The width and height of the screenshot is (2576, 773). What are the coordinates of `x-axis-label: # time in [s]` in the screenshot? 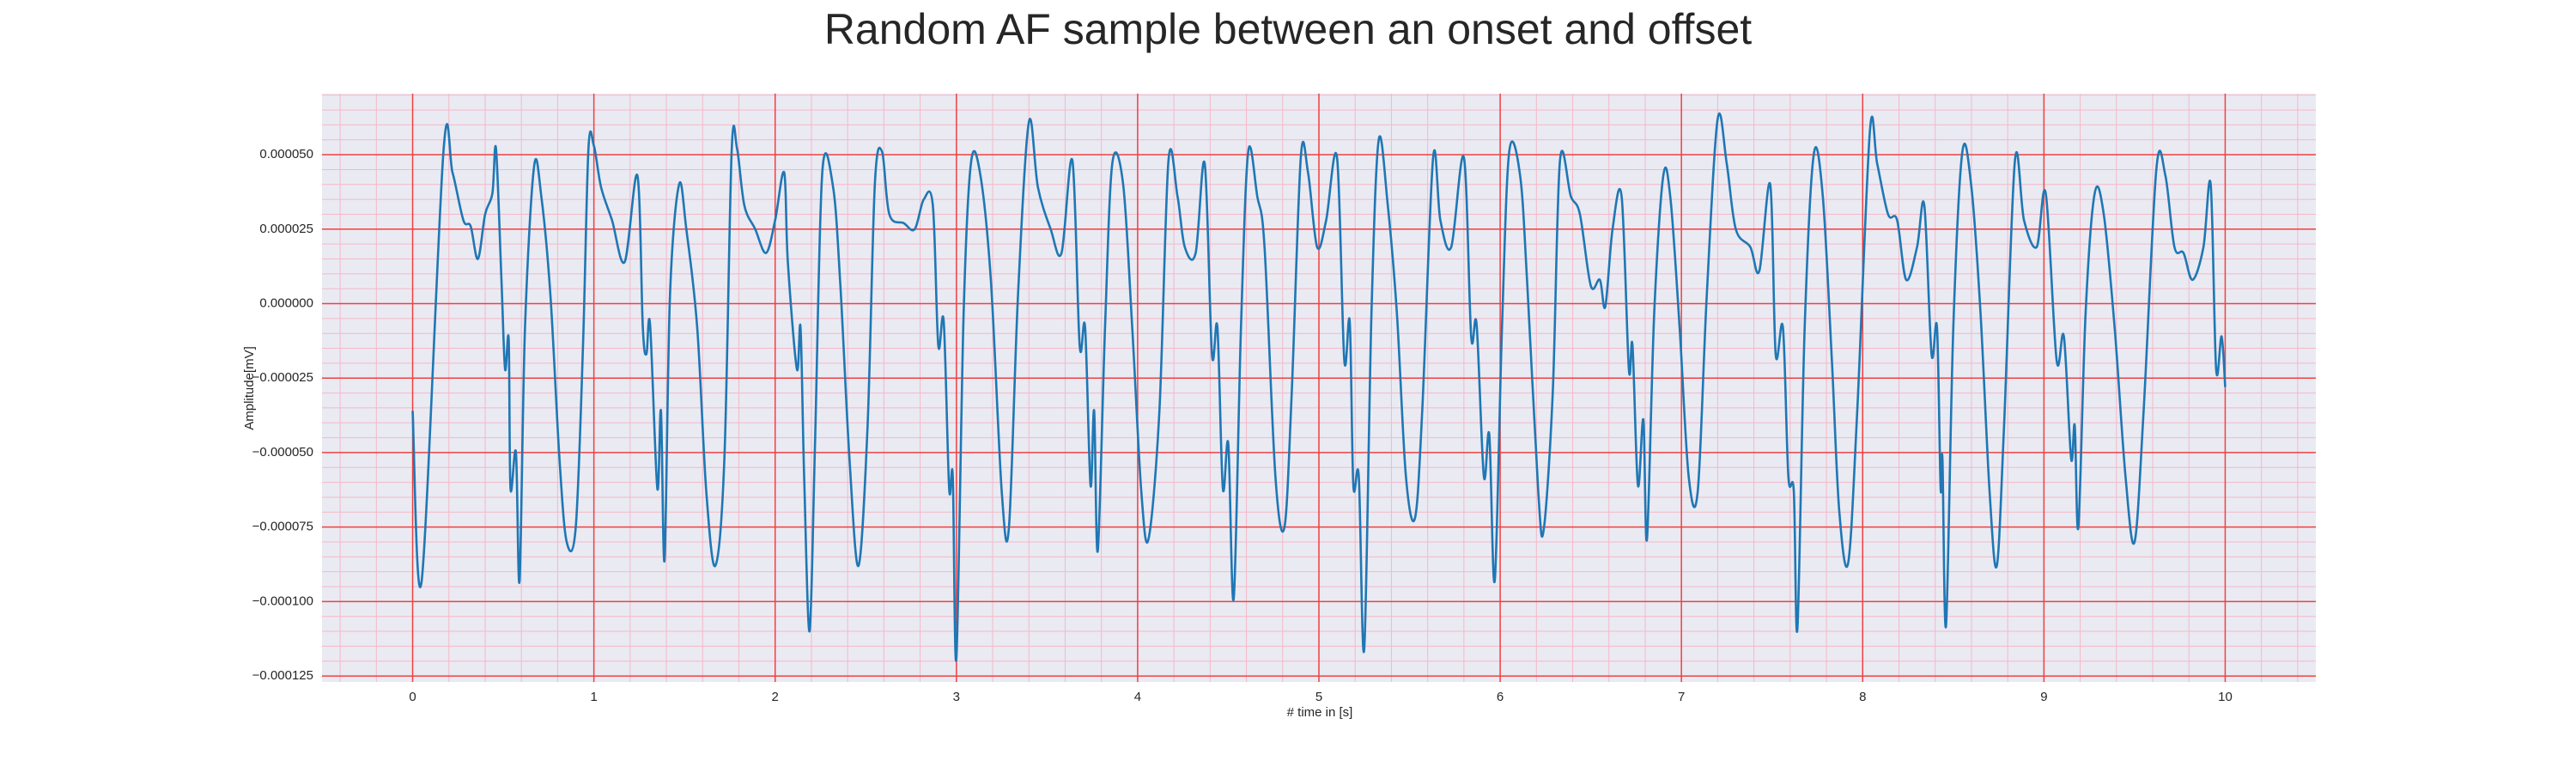 It's located at (1320, 712).